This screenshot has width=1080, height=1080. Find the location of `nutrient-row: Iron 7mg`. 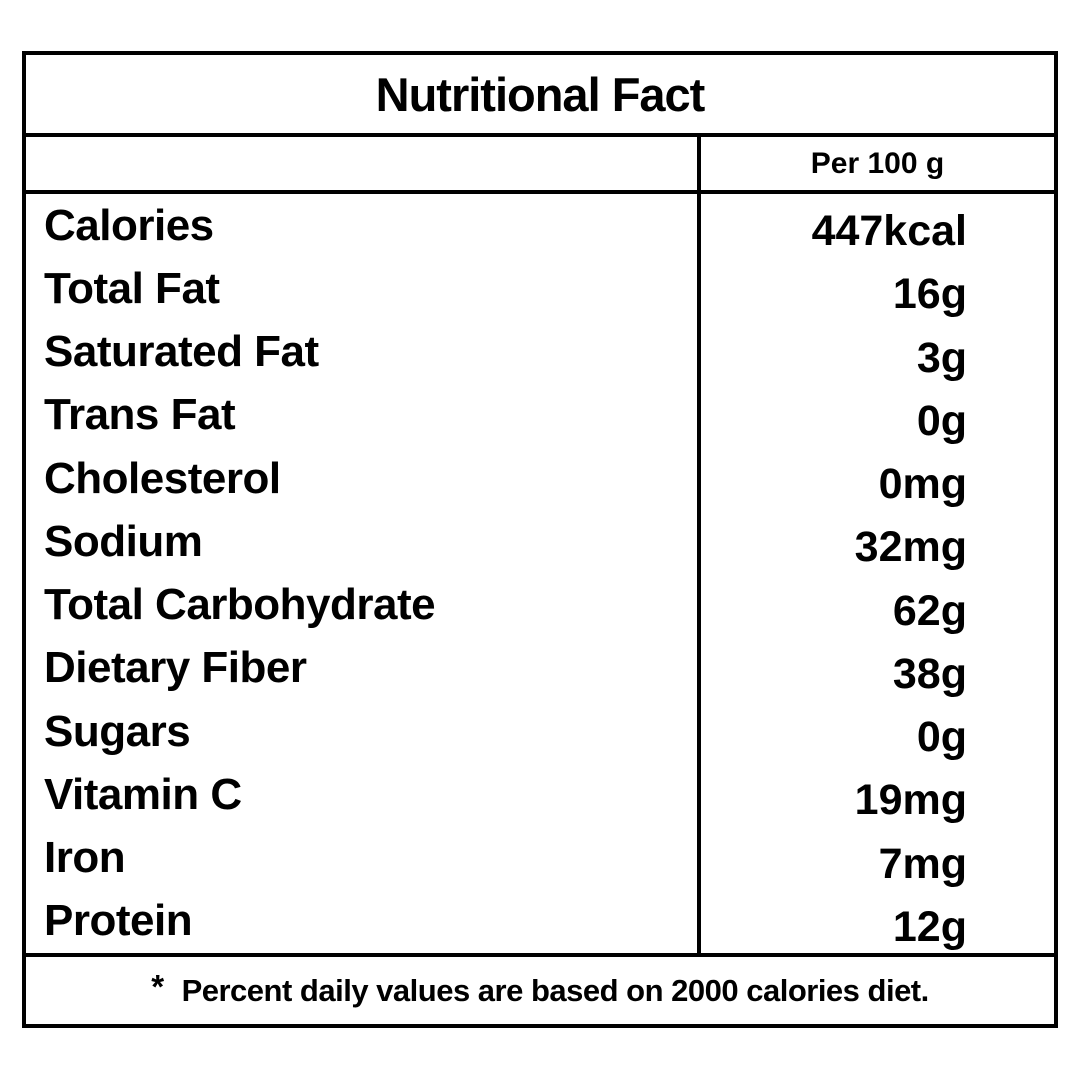

nutrient-row: Iron 7mg is located at coordinates (540, 858).